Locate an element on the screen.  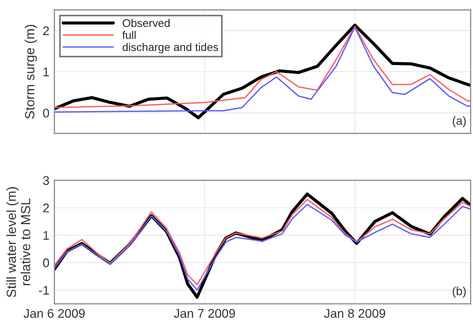
legend-label: Observed is located at coordinates (146, 23).